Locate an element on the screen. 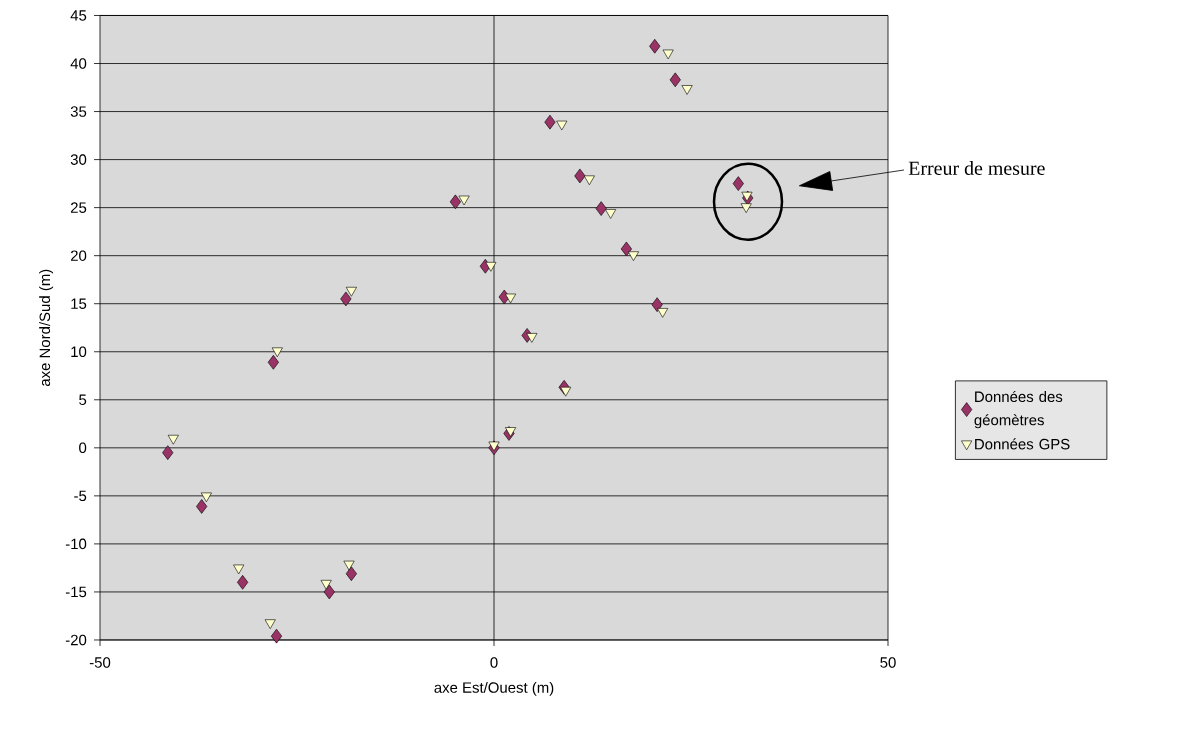 The image size is (1203, 733). y-tick-label: 5 is located at coordinates (83, 399).